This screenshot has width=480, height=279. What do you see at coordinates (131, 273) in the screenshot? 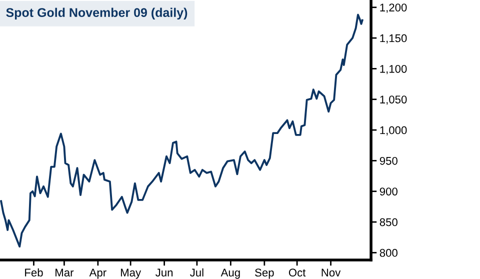
I see `x-tick-label: May` at bounding box center [131, 273].